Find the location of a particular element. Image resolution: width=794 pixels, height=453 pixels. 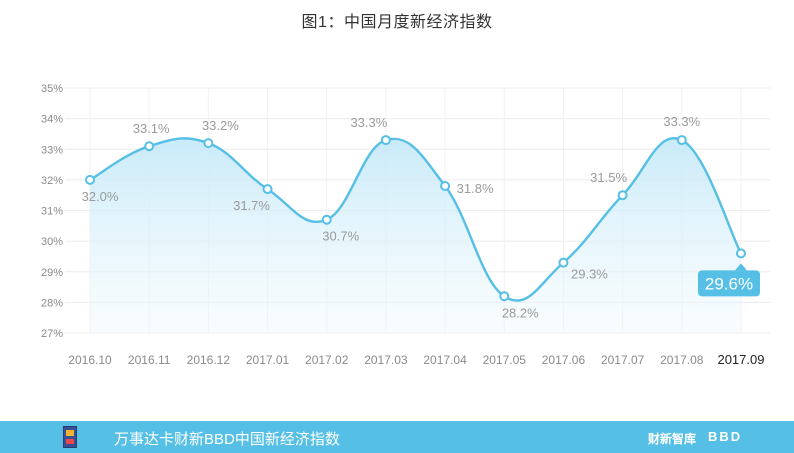

card-logo-icon is located at coordinates (70, 437).